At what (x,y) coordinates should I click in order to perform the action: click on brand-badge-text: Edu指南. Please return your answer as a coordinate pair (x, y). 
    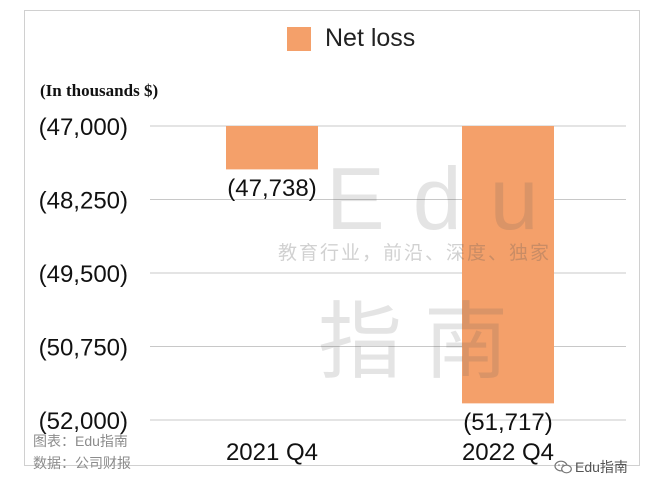
    Looking at the image, I should click on (601, 467).